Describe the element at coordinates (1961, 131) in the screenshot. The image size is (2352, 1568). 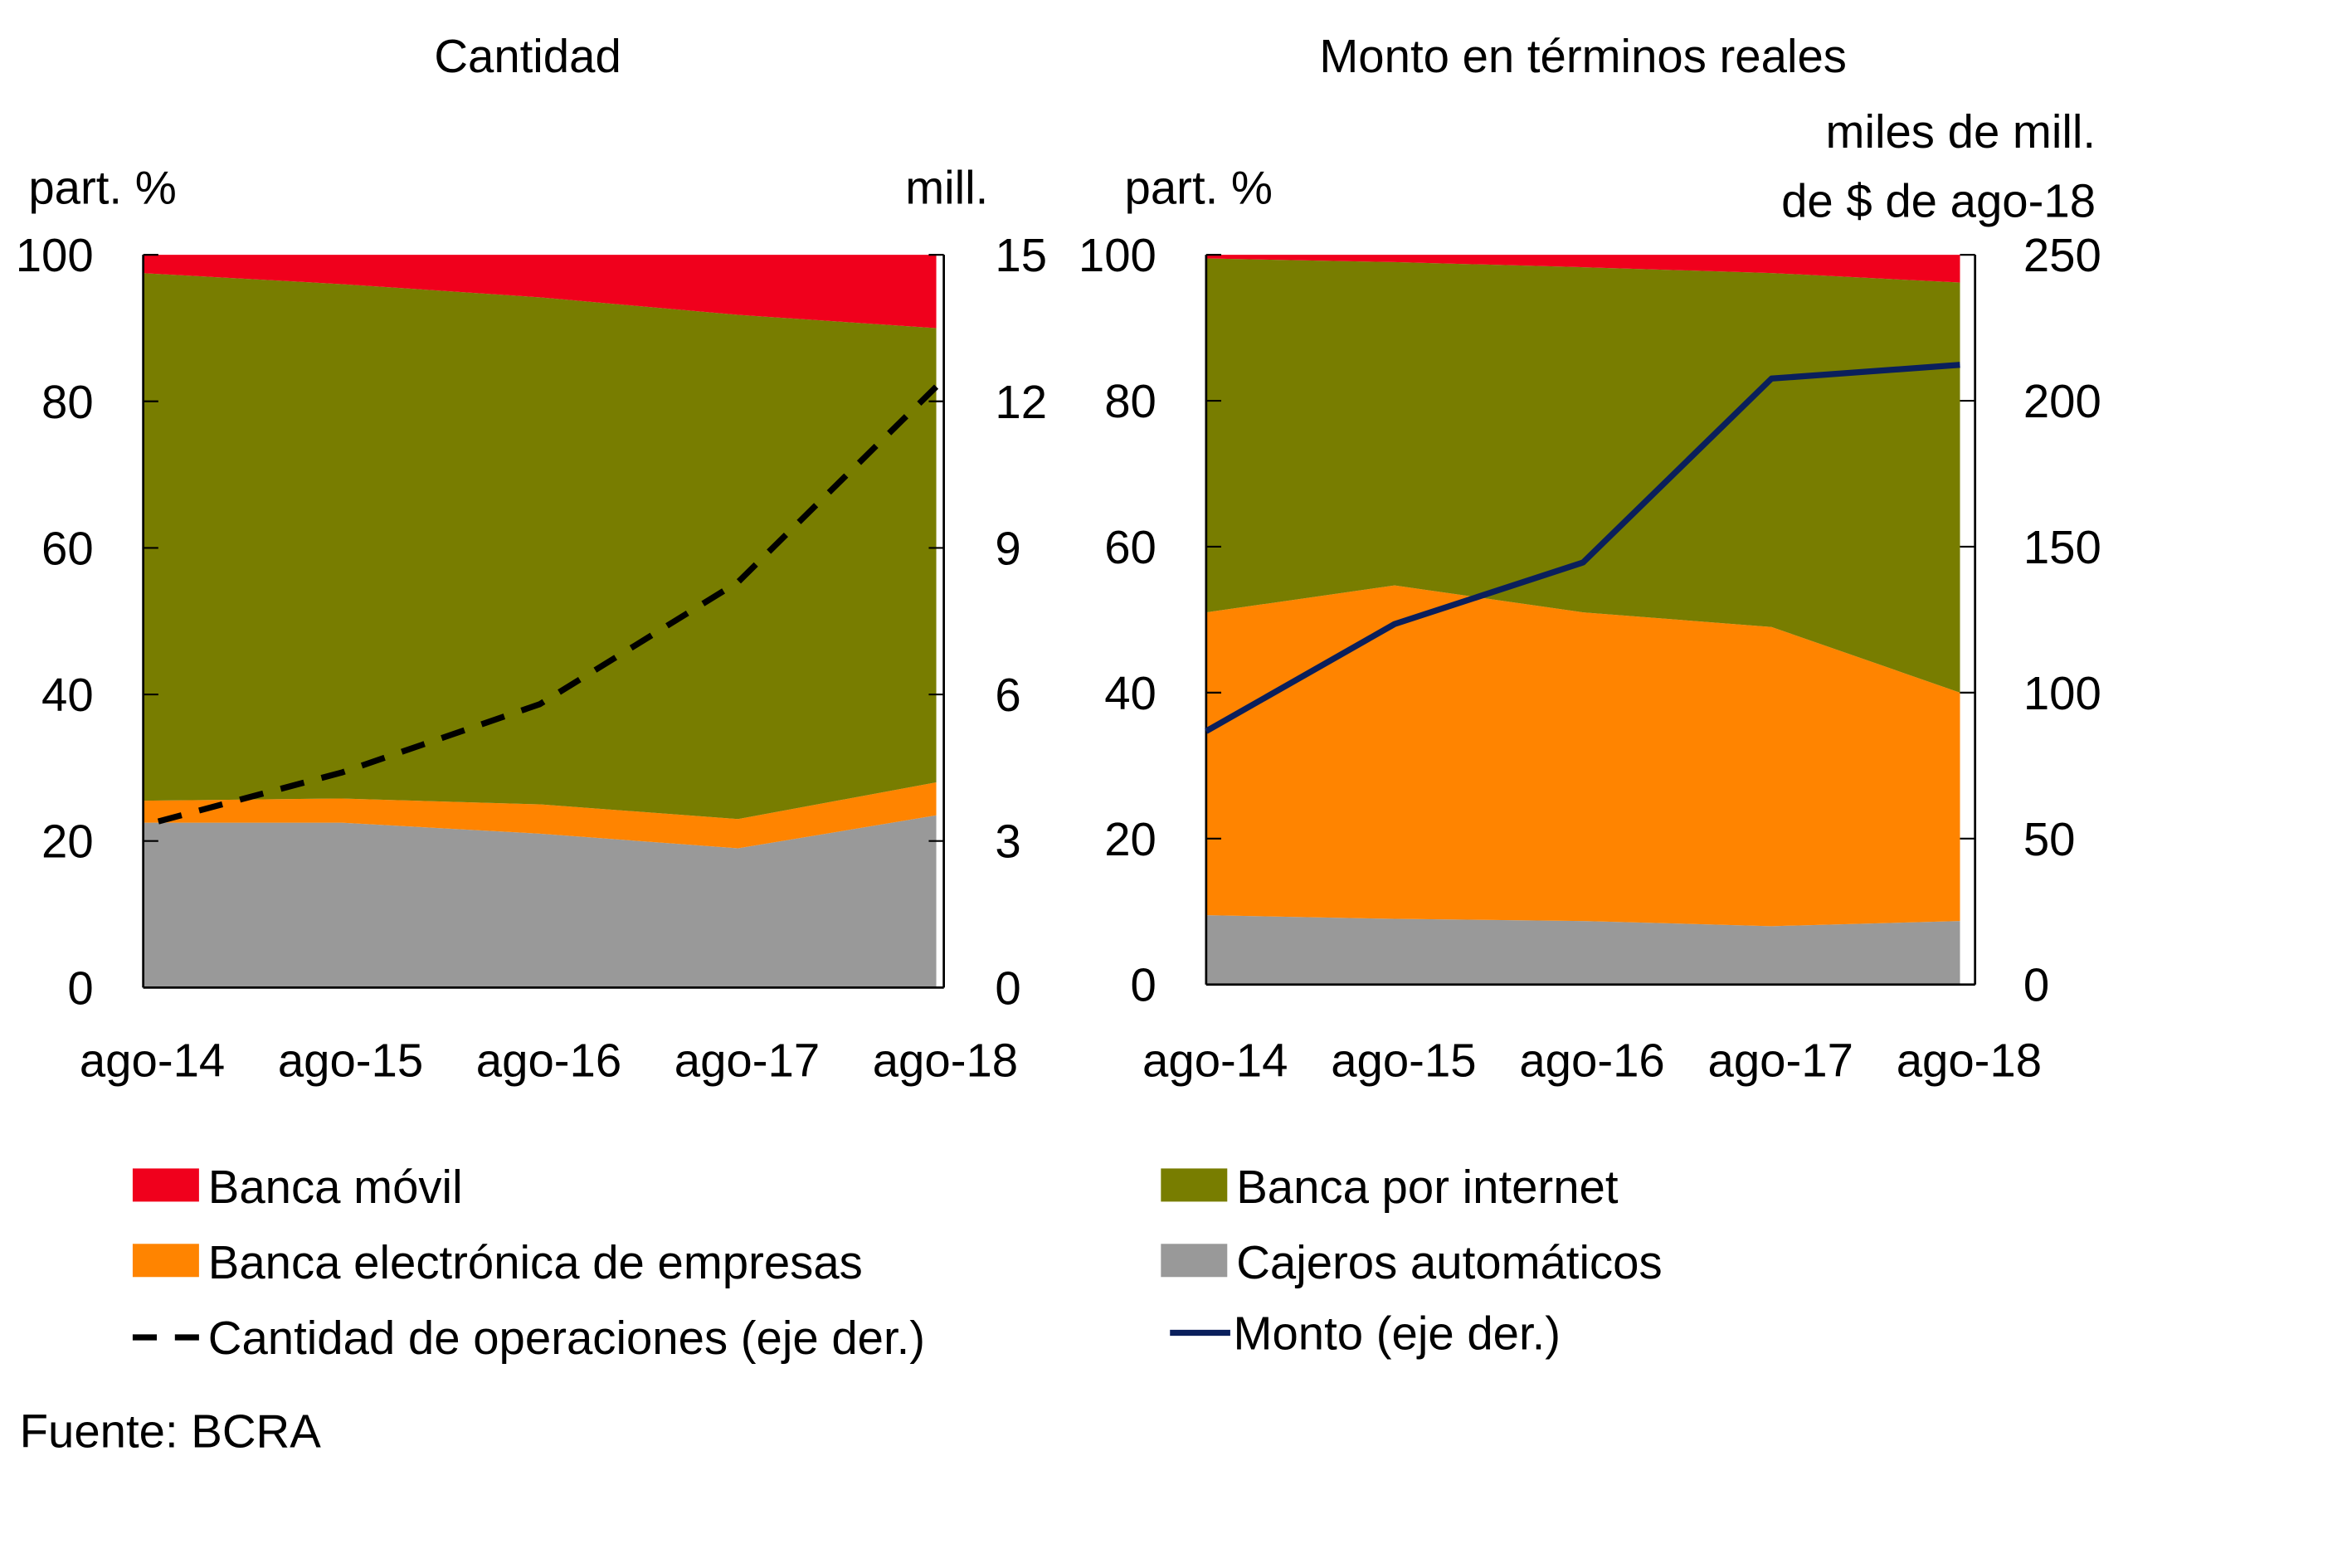
I see `right-axis-label: miles de mill.` at that location.